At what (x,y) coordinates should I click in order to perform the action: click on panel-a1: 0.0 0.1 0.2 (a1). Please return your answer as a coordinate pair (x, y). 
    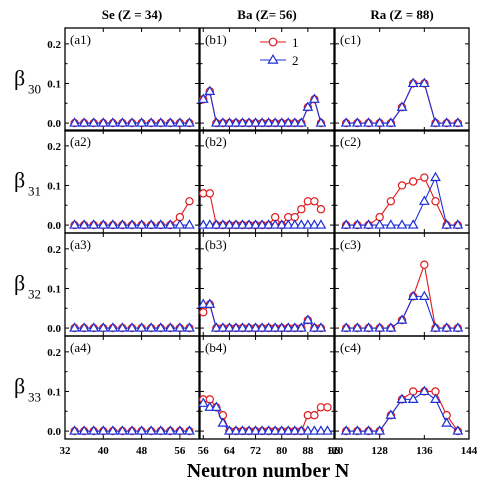
    Looking at the image, I should click on (123, 79).